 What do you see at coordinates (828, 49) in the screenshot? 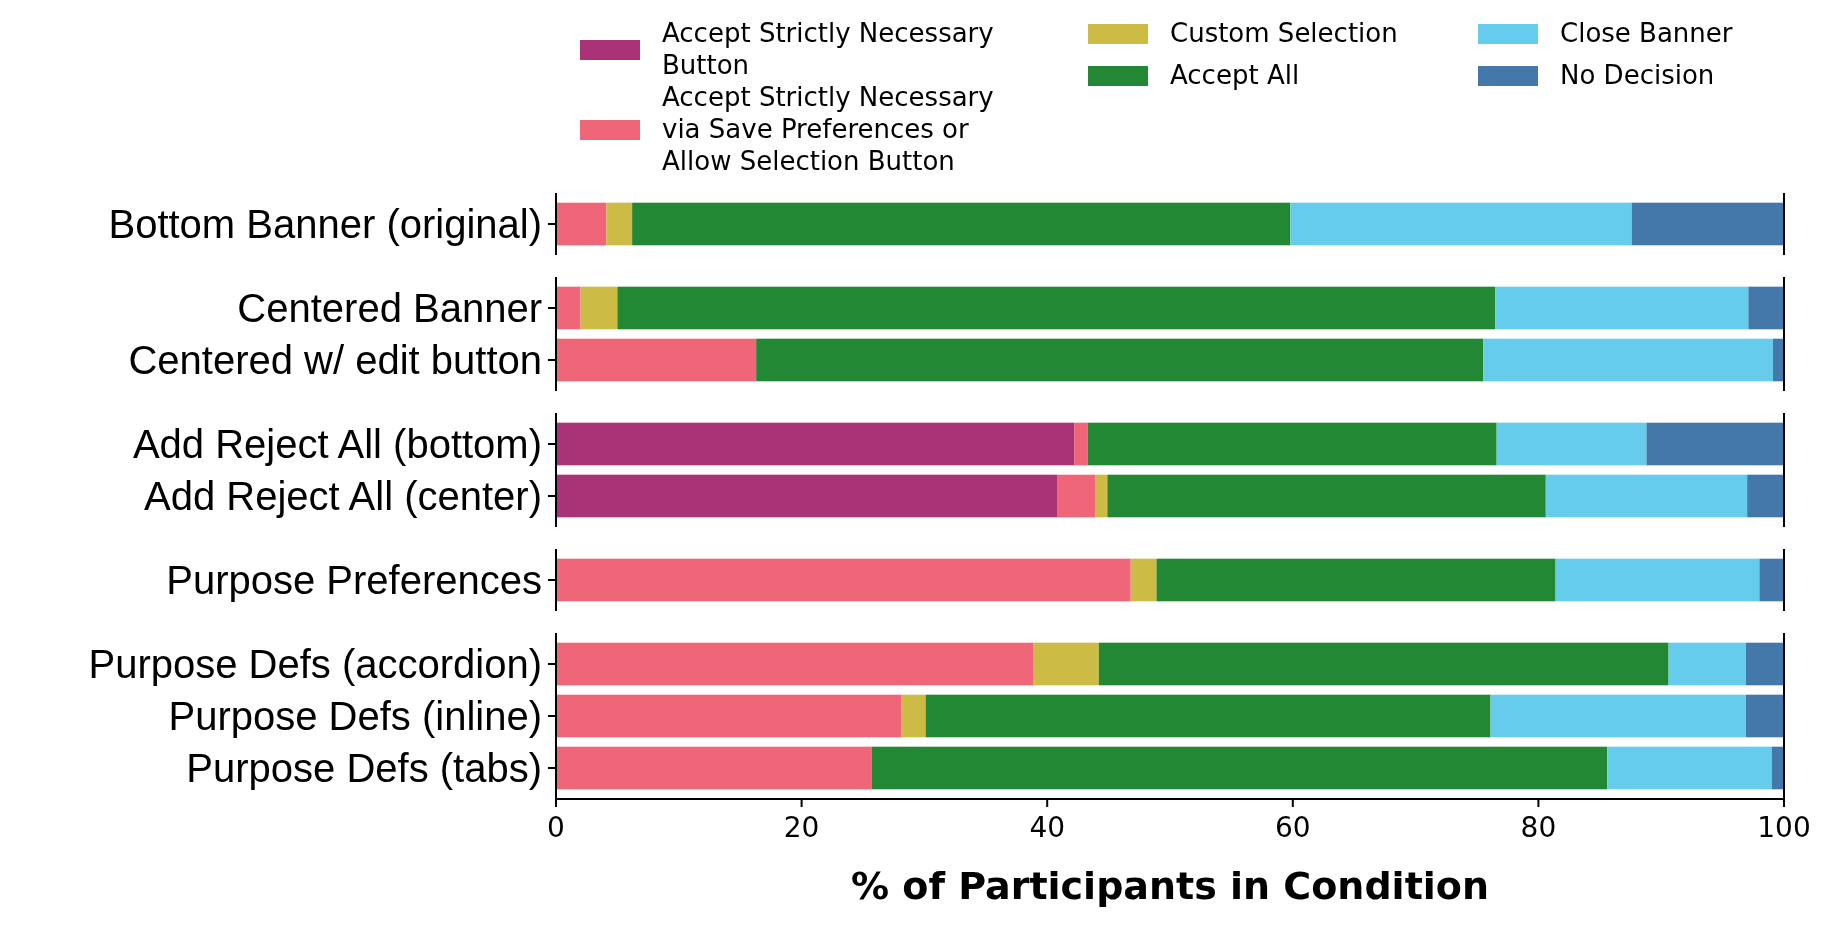
I see `legend-label: Accept Strictly Necessary Button` at bounding box center [828, 49].